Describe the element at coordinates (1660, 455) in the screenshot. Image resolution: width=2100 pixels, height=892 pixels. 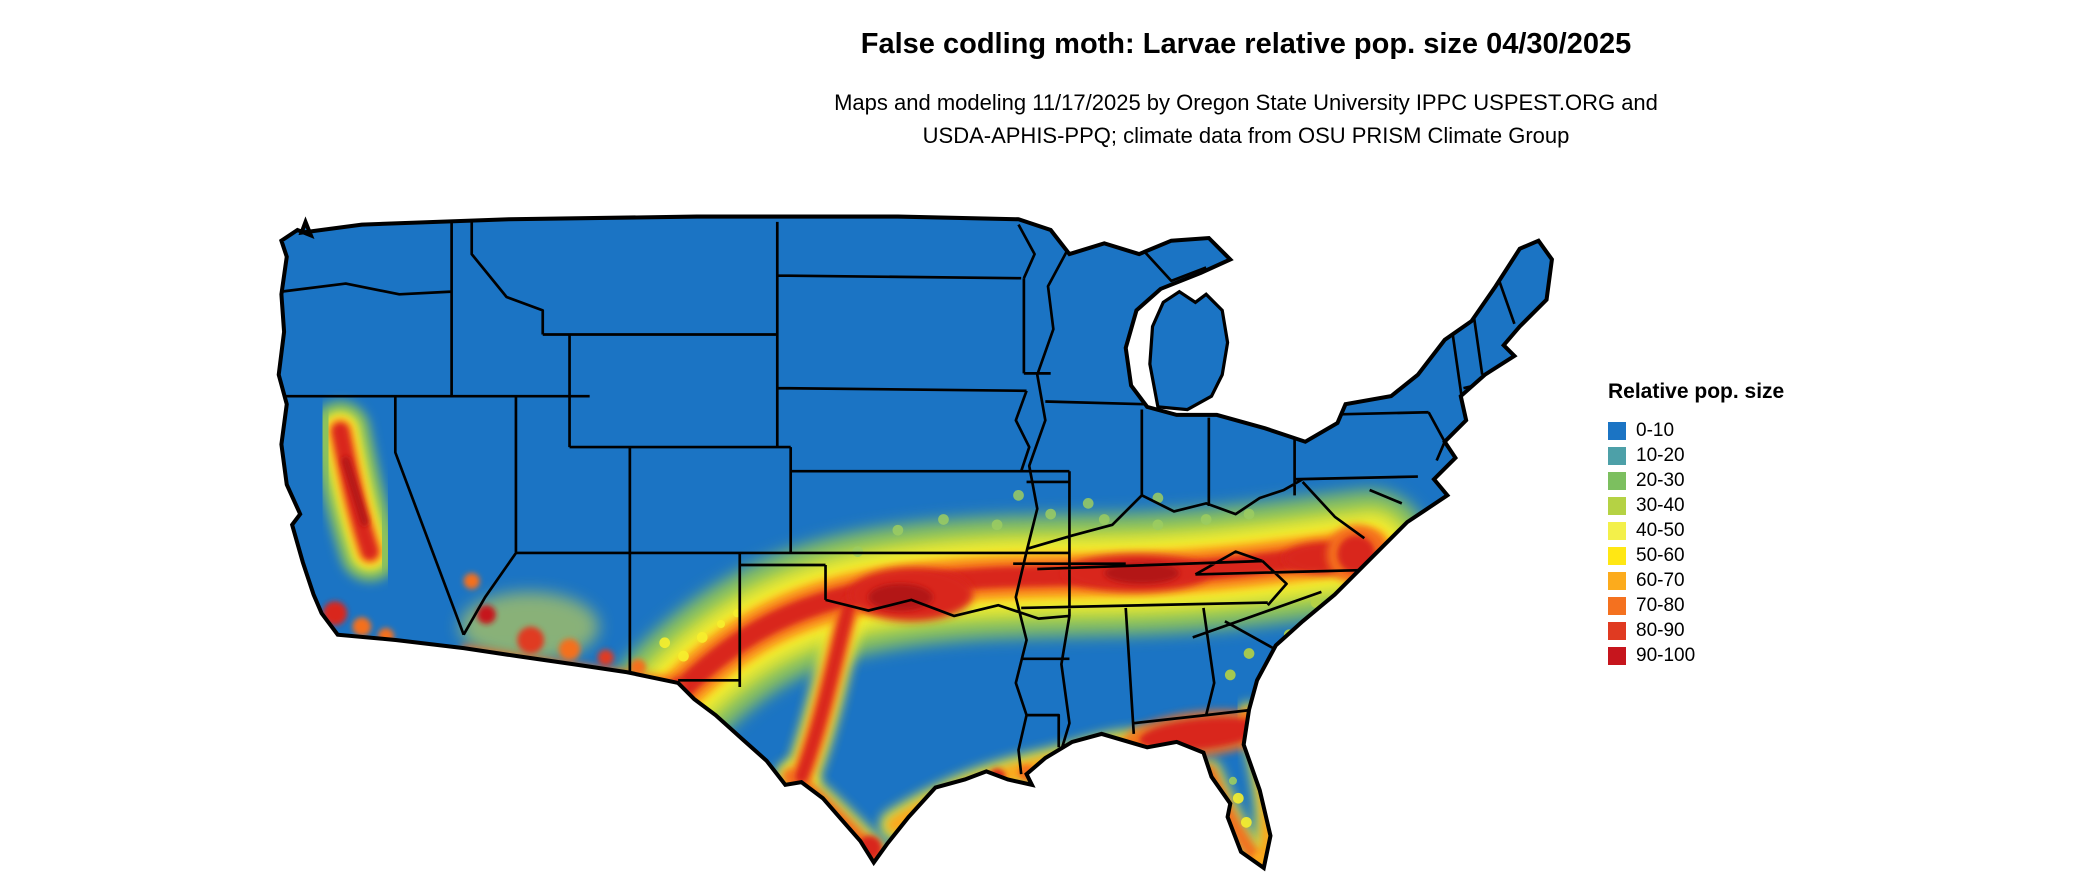
I see `legend-item-label: 10-20` at that location.